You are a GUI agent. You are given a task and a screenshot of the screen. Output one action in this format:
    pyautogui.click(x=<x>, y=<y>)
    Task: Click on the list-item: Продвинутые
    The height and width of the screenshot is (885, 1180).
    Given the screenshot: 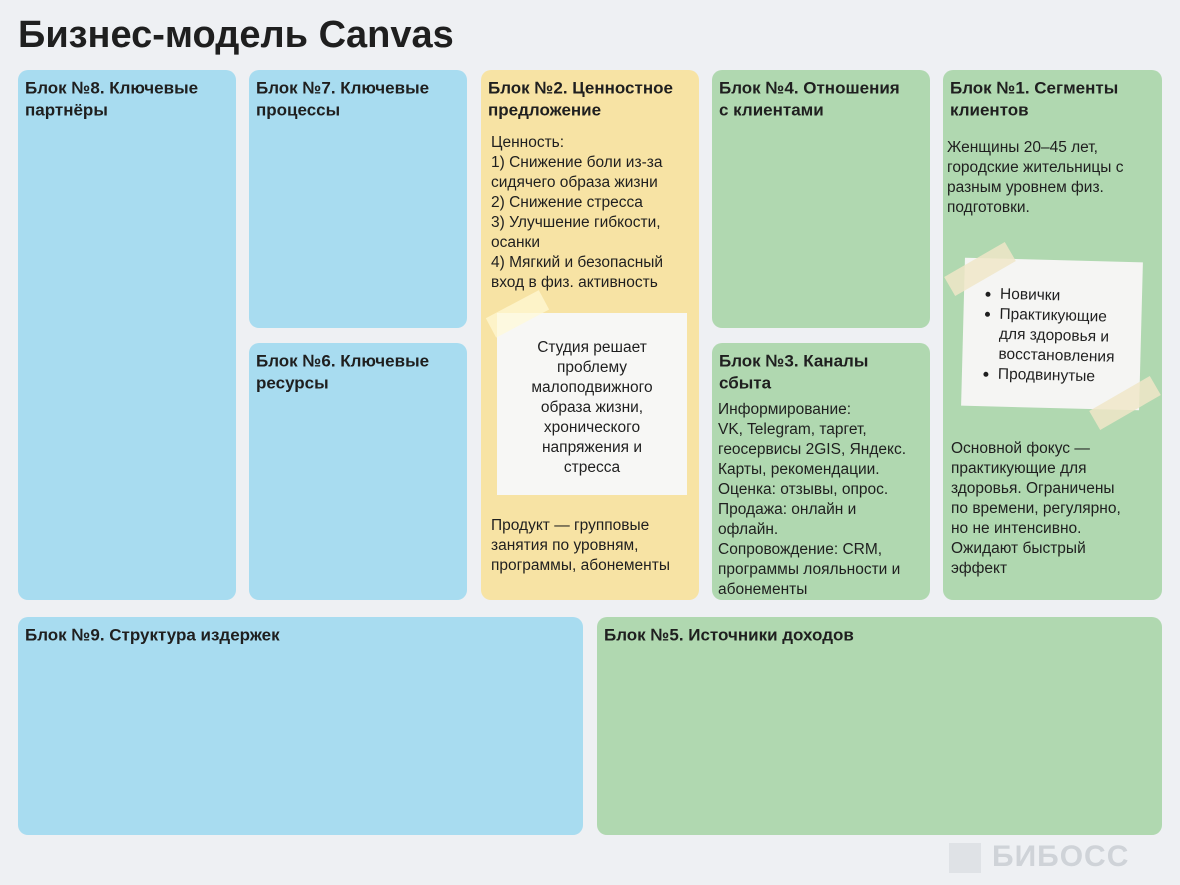 What is the action you would take?
    pyautogui.click(x=1047, y=376)
    